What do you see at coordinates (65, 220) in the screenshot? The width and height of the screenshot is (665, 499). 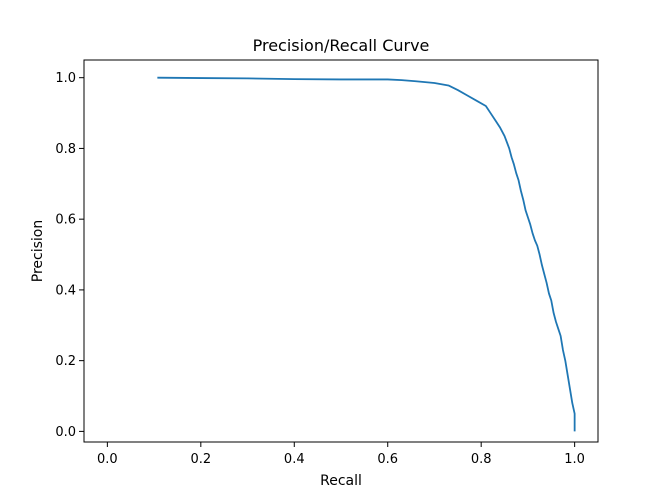 I see `y-tick-label: 0.6` at bounding box center [65, 220].